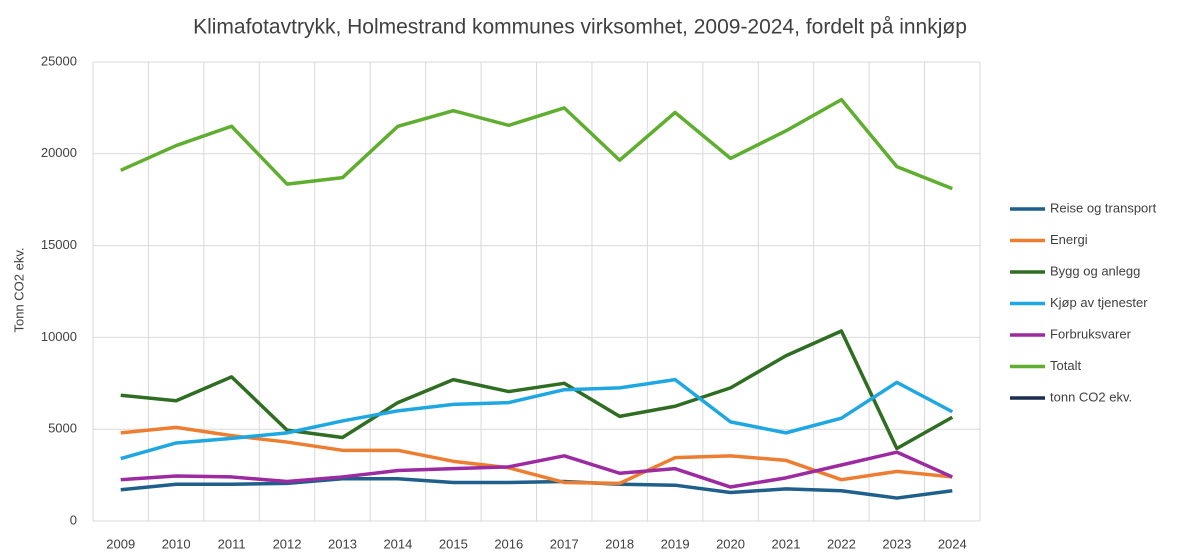 This screenshot has height=552, width=1179. What do you see at coordinates (397, 543) in the screenshot?
I see `x-tick-label: 2014` at bounding box center [397, 543].